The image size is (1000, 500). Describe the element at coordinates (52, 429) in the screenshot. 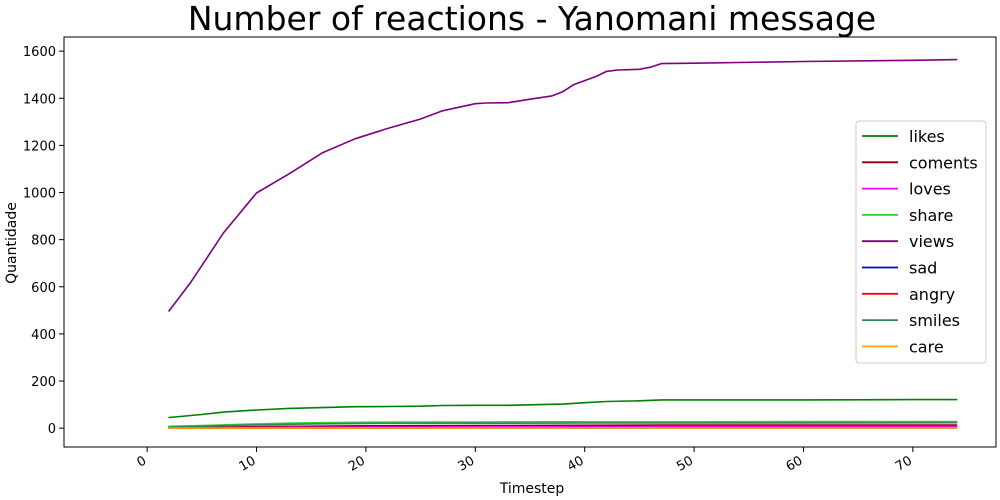

I see `y-tick-label: 0` at that location.